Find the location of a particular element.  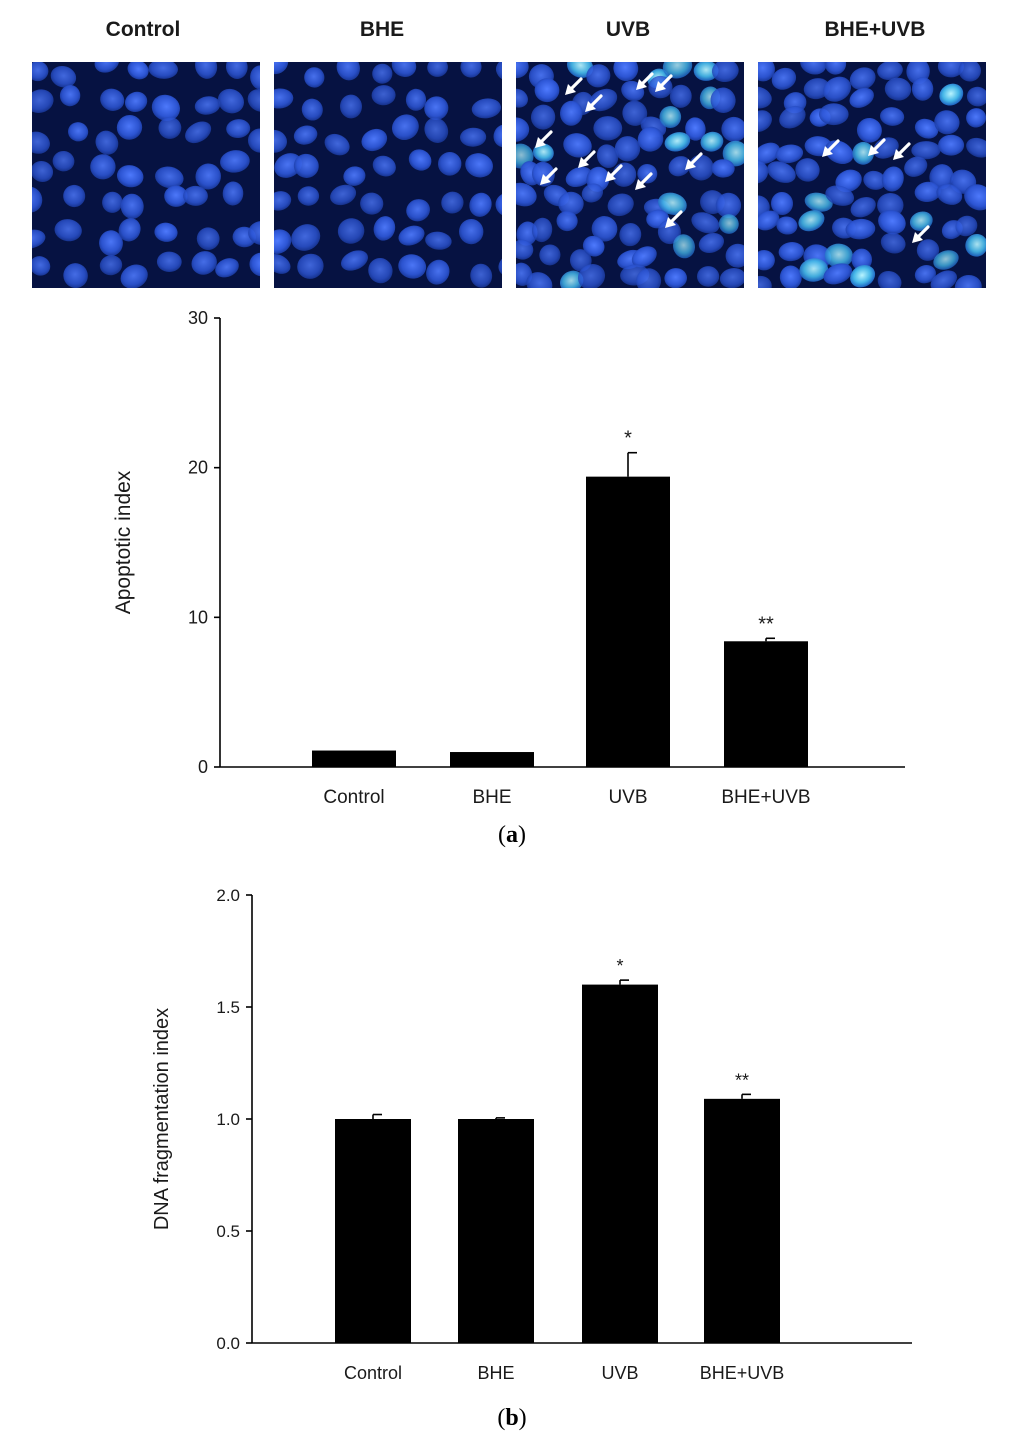

nuclei-group is located at coordinates (146, 175).